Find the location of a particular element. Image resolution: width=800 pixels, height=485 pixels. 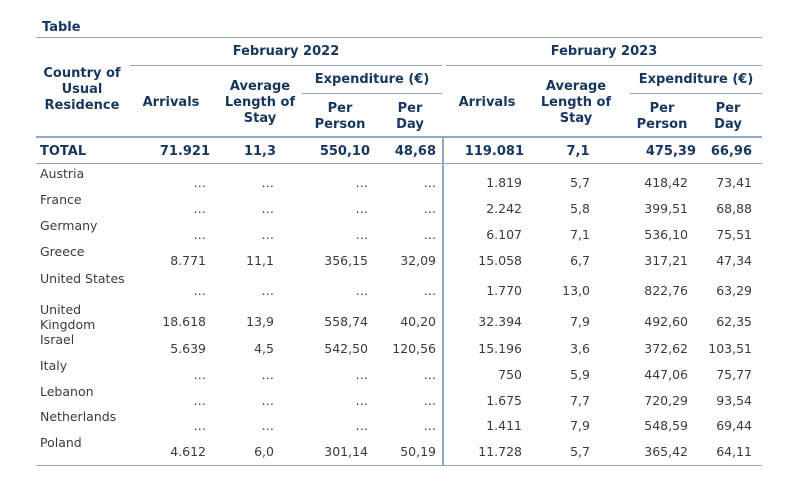

total-value: 550,10 is located at coordinates (344, 151).